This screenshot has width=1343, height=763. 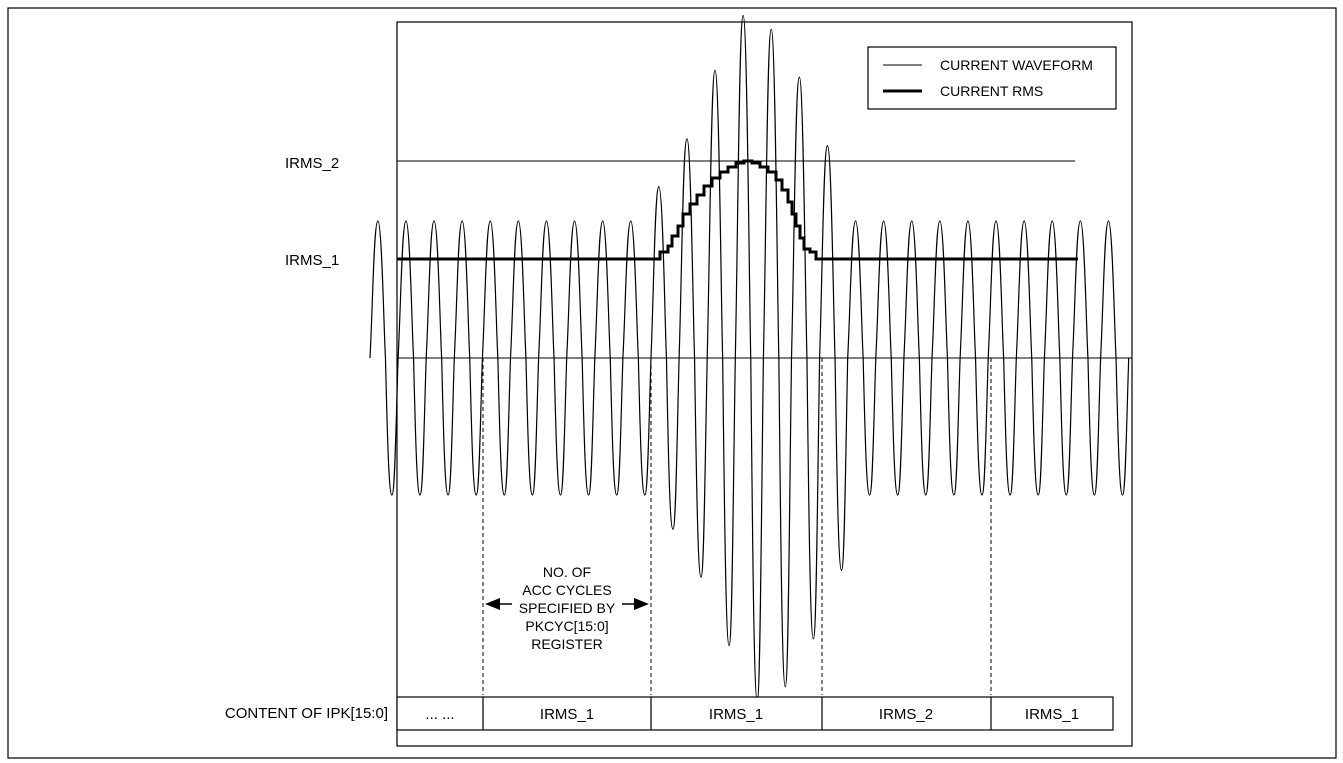 I want to click on legend: CURRENT WAVEFORM CURRENT RMS, so click(x=992, y=78).